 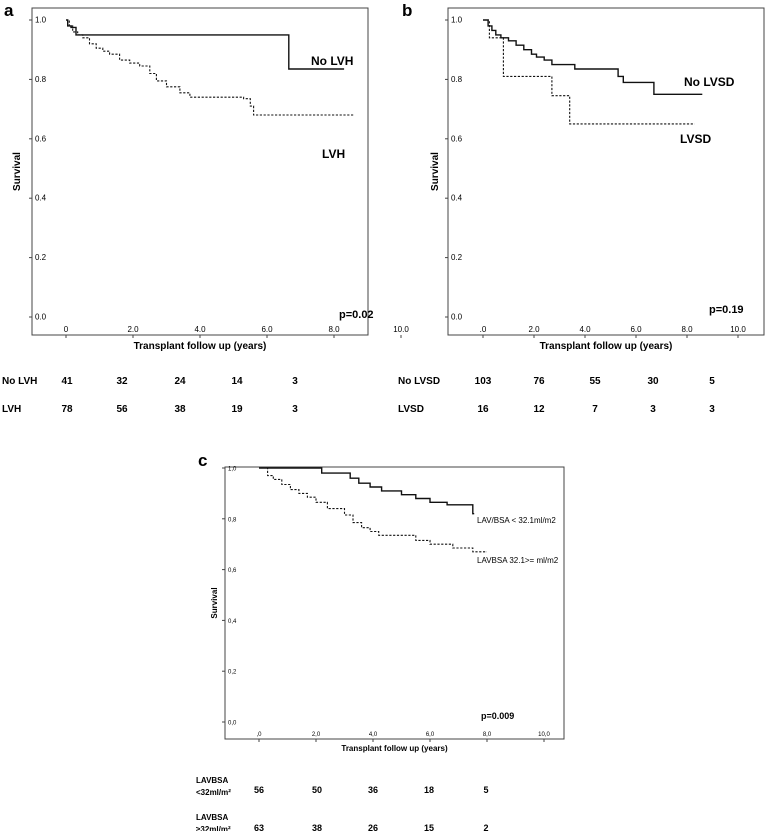 I want to click on risk-row-label: ≥32ml/m², so click(x=213, y=828).